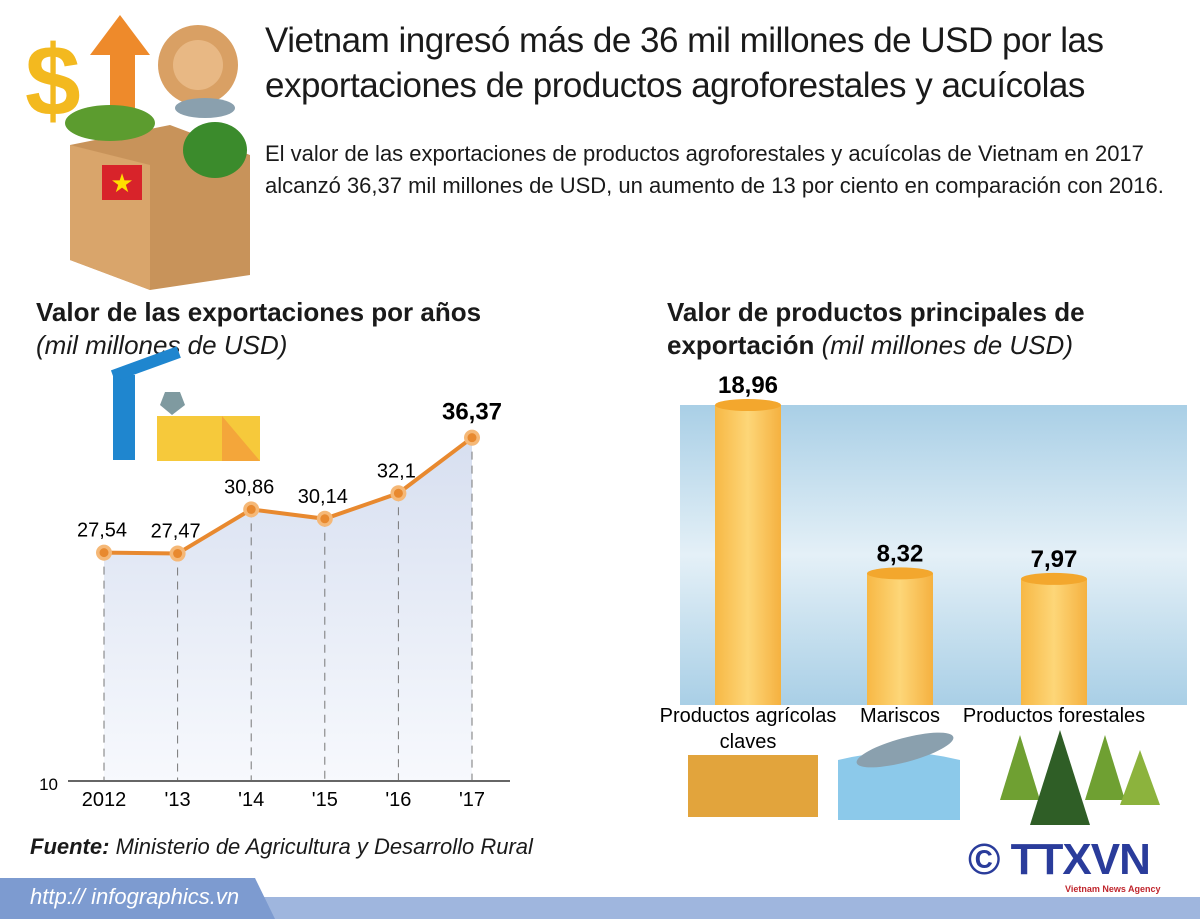  Describe the element at coordinates (900, 716) in the screenshot. I see `bar-category-label: Mariscos` at that location.